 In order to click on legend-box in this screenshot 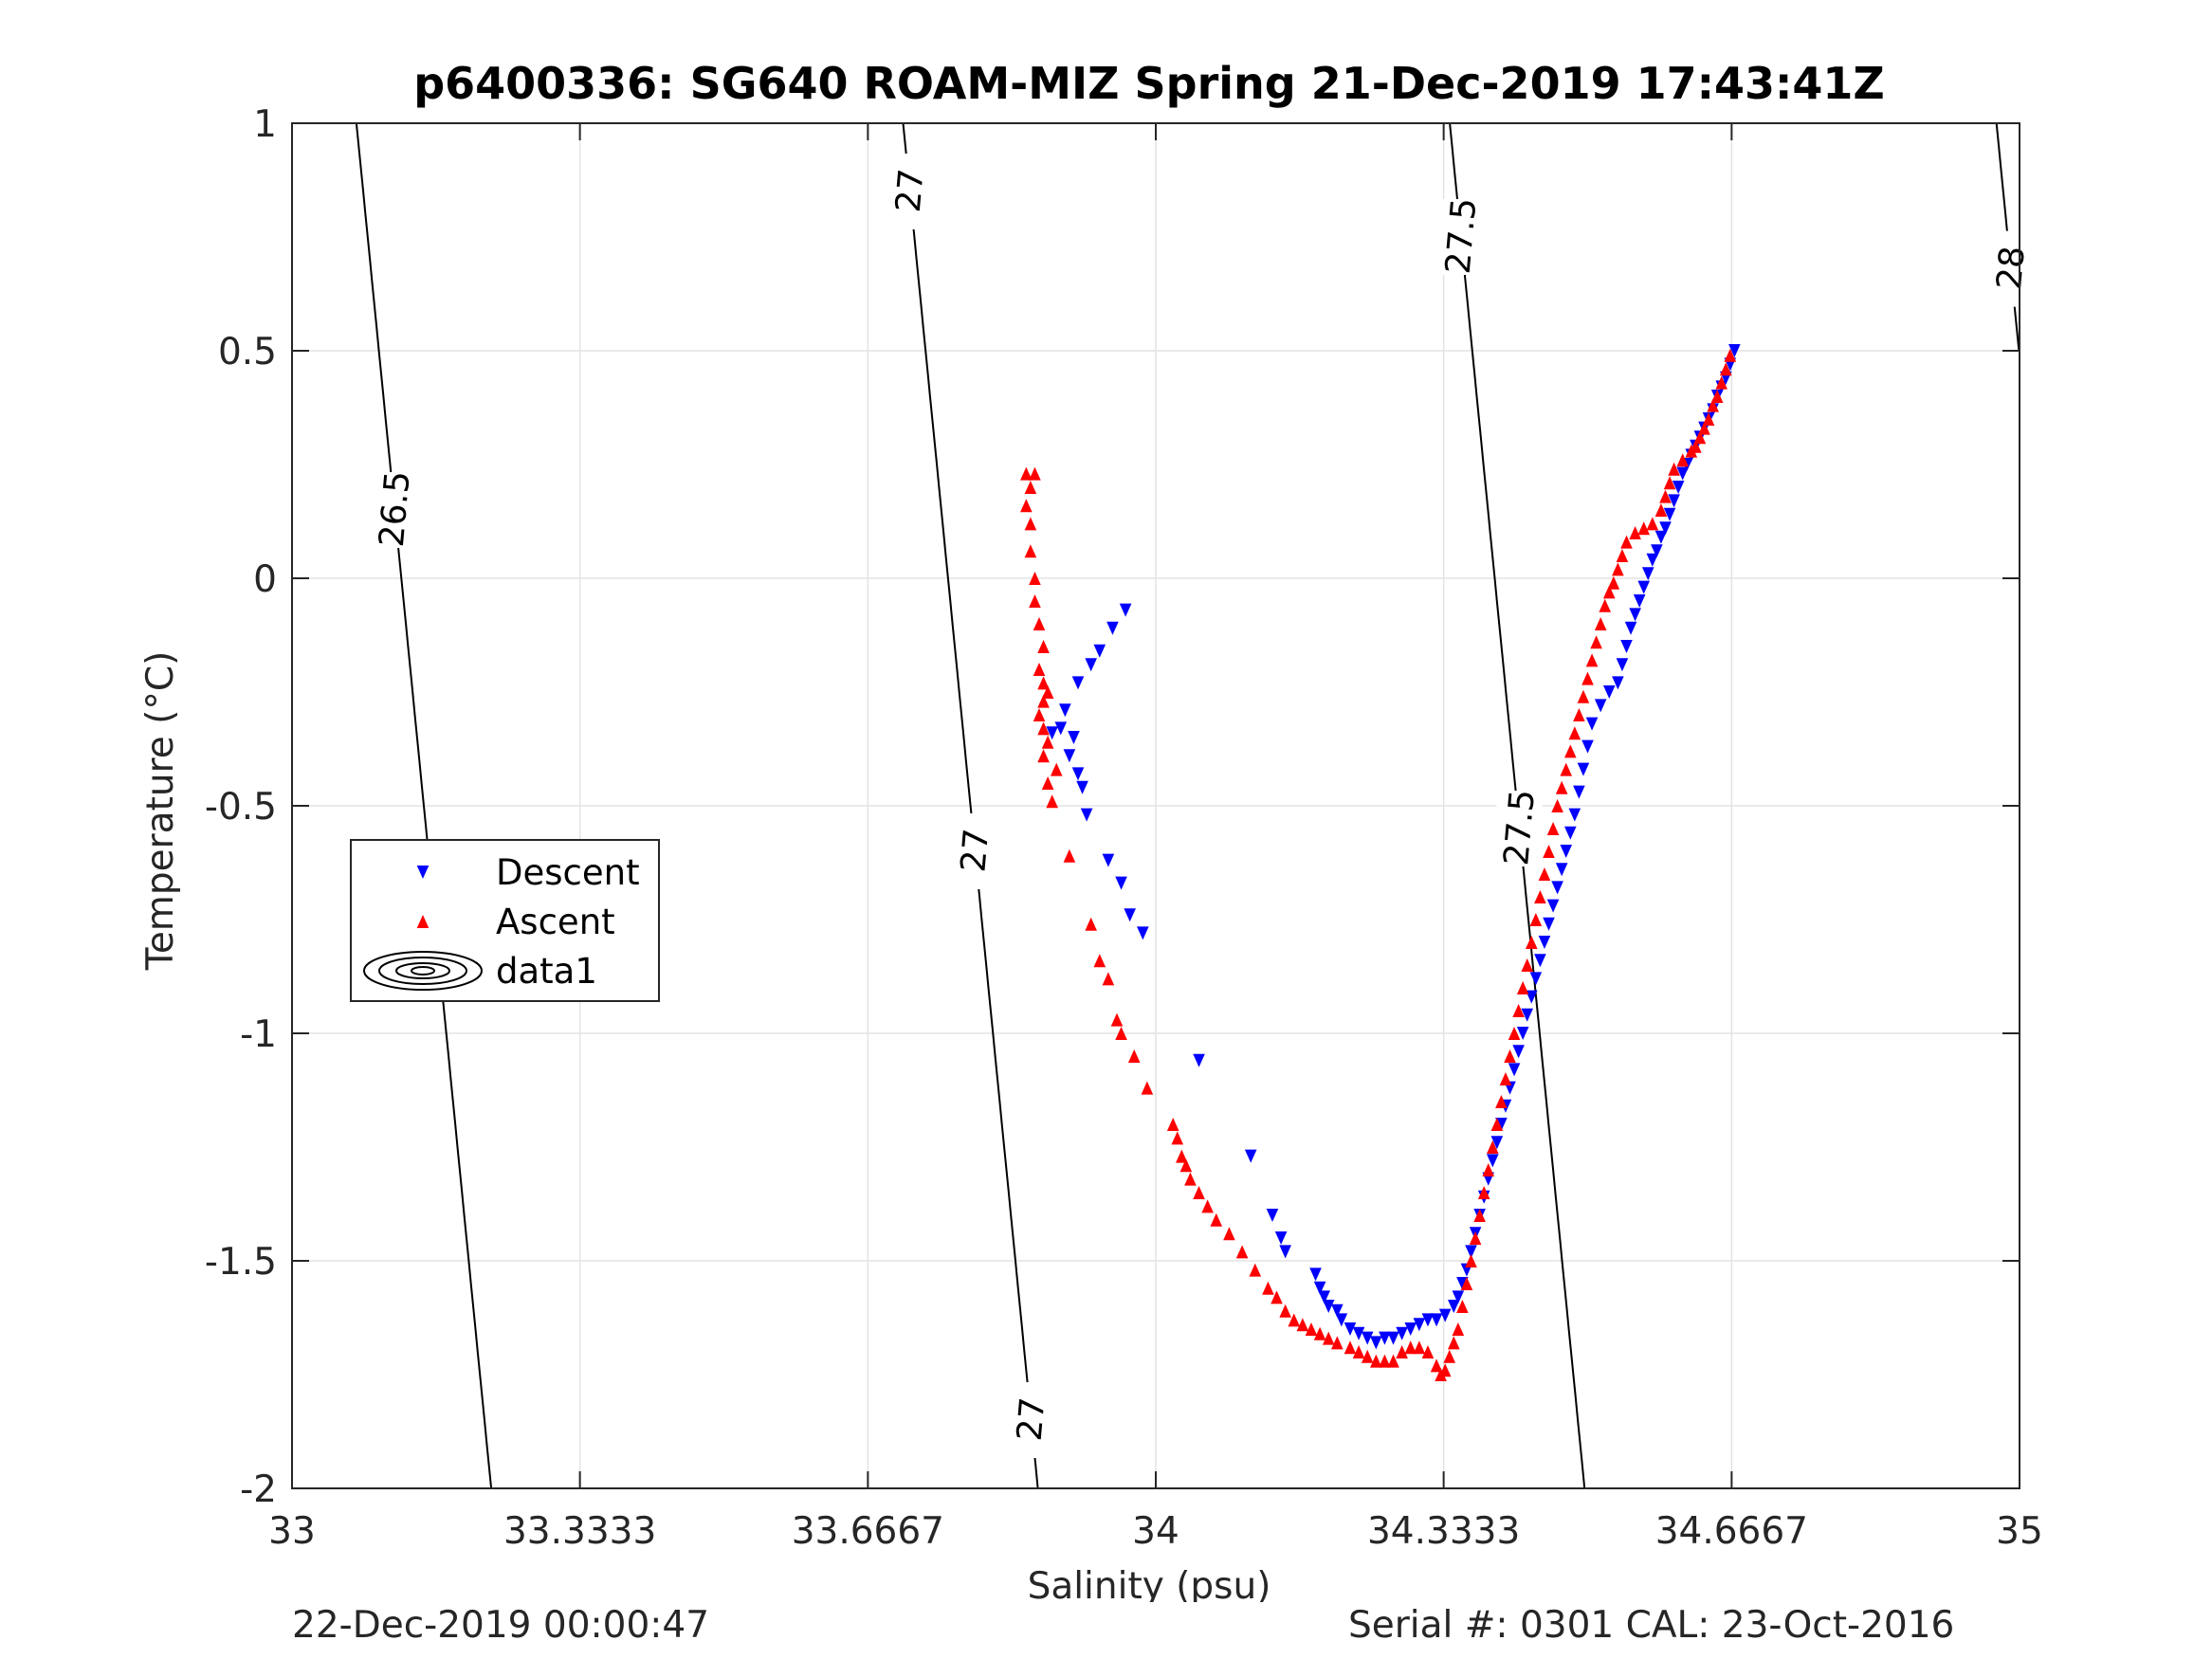, I will do `click(505, 920)`.